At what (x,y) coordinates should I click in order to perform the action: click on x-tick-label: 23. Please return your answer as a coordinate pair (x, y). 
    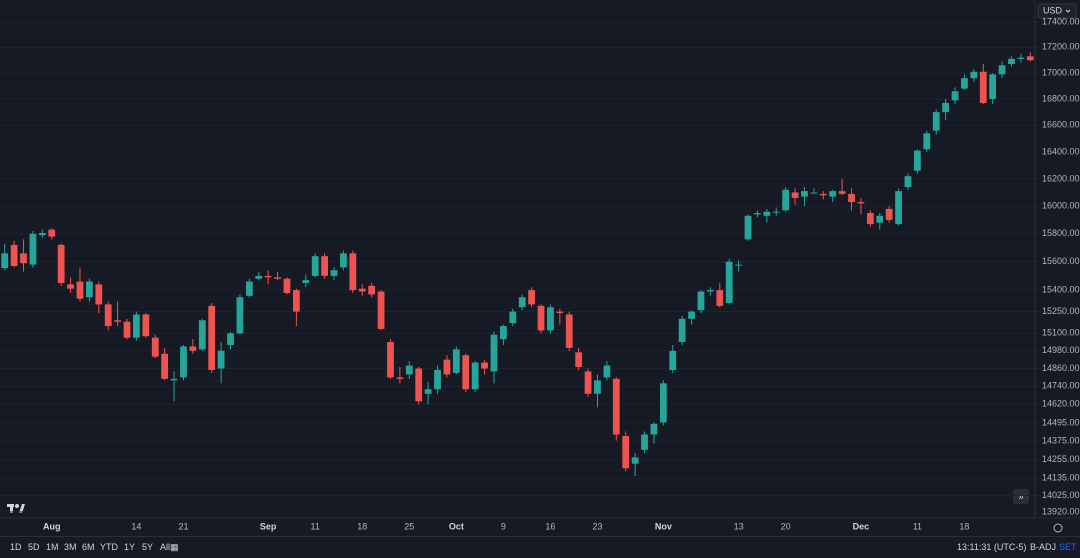
    Looking at the image, I should click on (597, 526).